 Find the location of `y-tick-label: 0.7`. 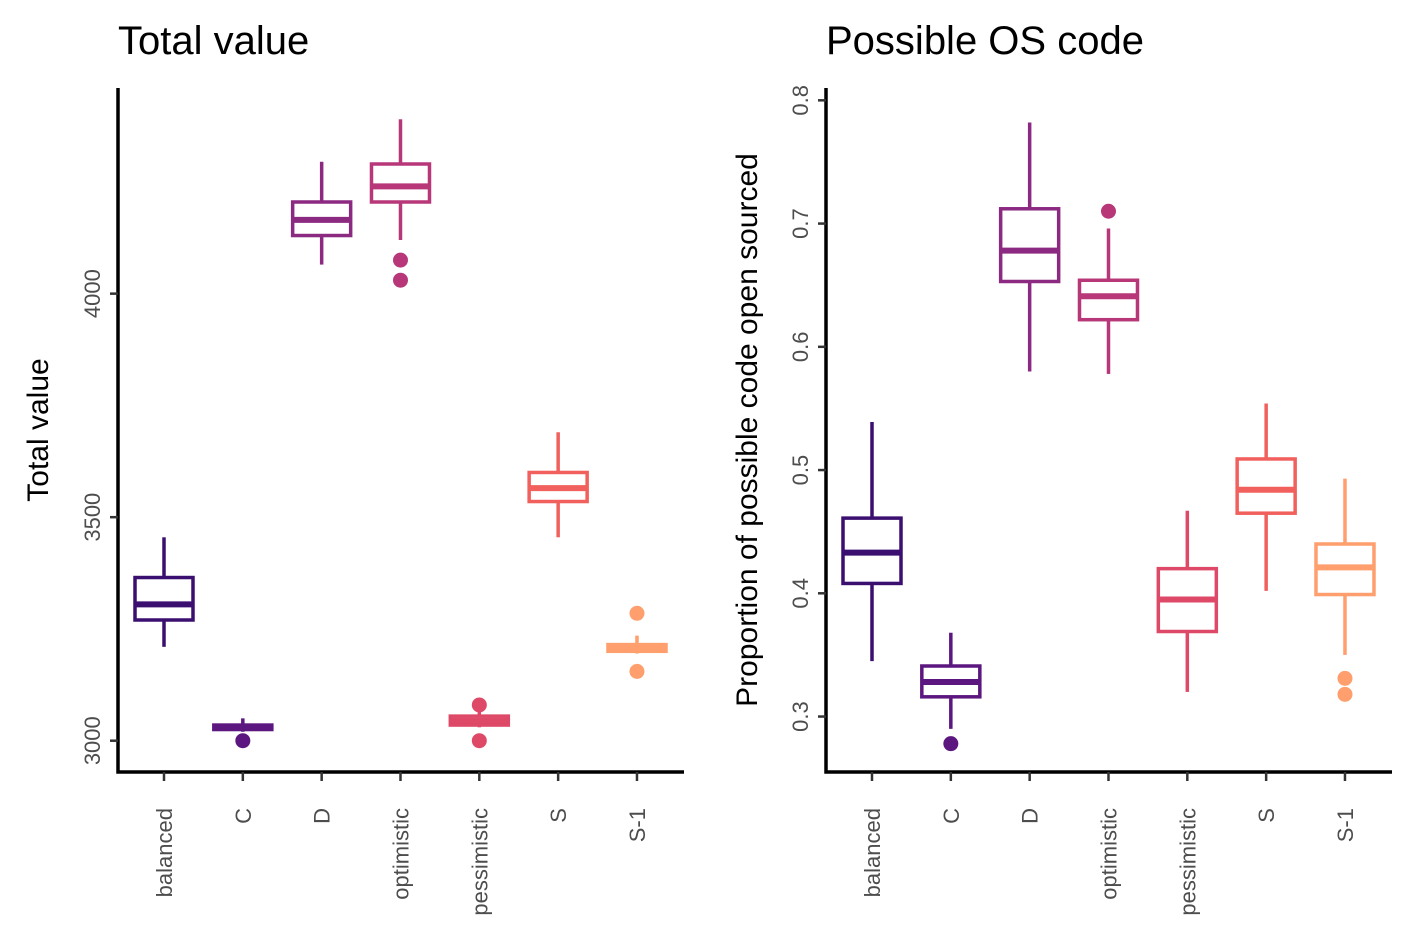

y-tick-label: 0.7 is located at coordinates (800, 223).